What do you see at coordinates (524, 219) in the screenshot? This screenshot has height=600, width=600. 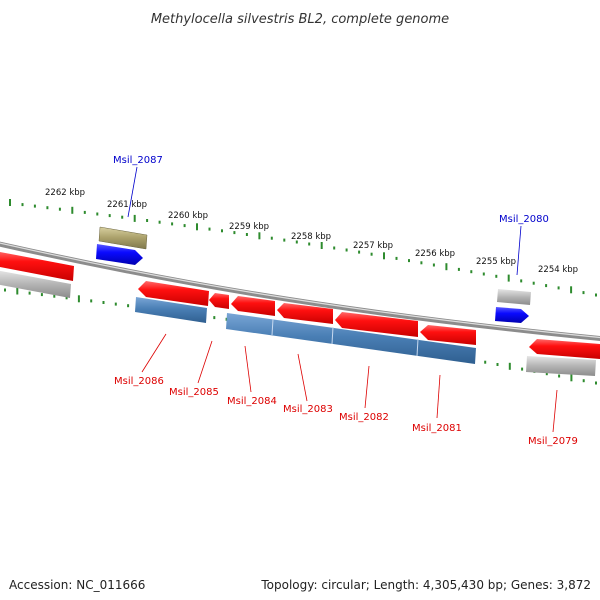 I see `gene-label-msil-2080: Msil_2080` at bounding box center [524, 219].